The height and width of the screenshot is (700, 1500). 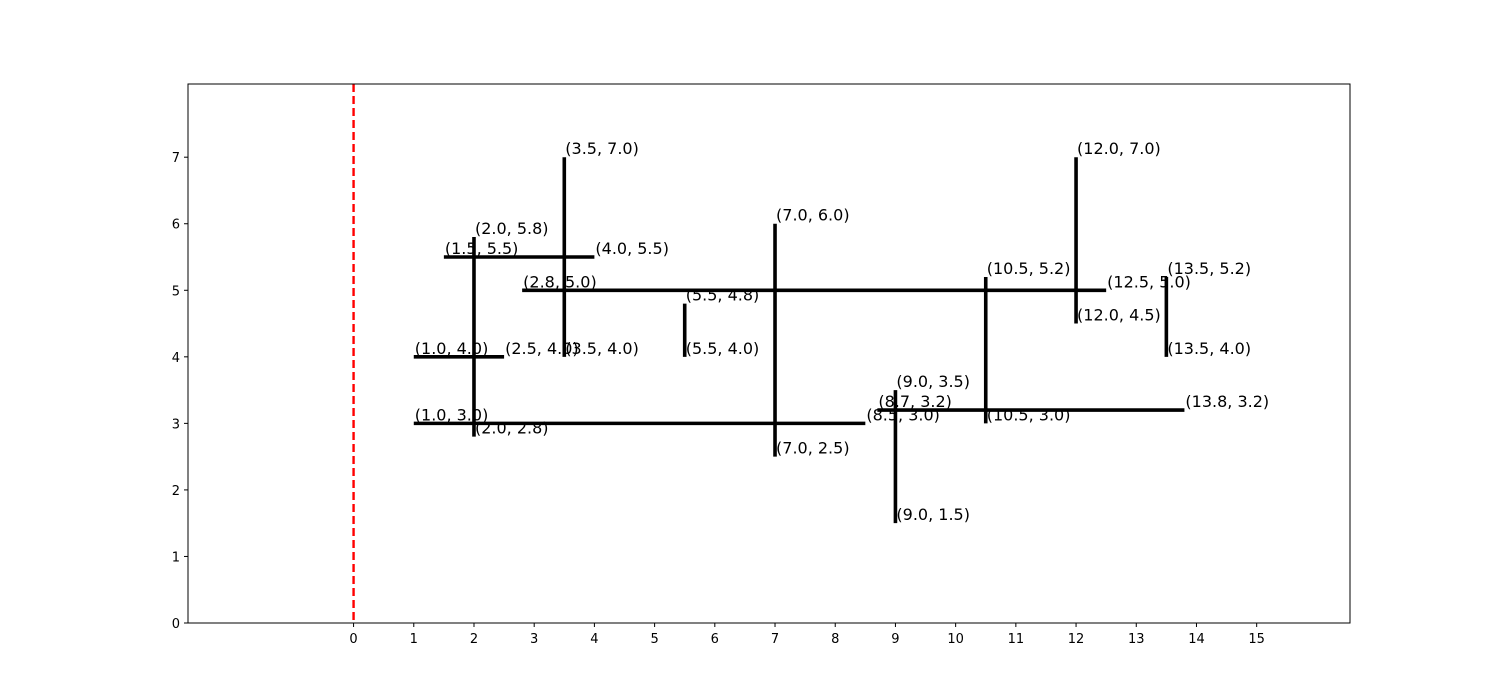 What do you see at coordinates (176, 158) in the screenshot?
I see `y-tick-label: 7` at bounding box center [176, 158].